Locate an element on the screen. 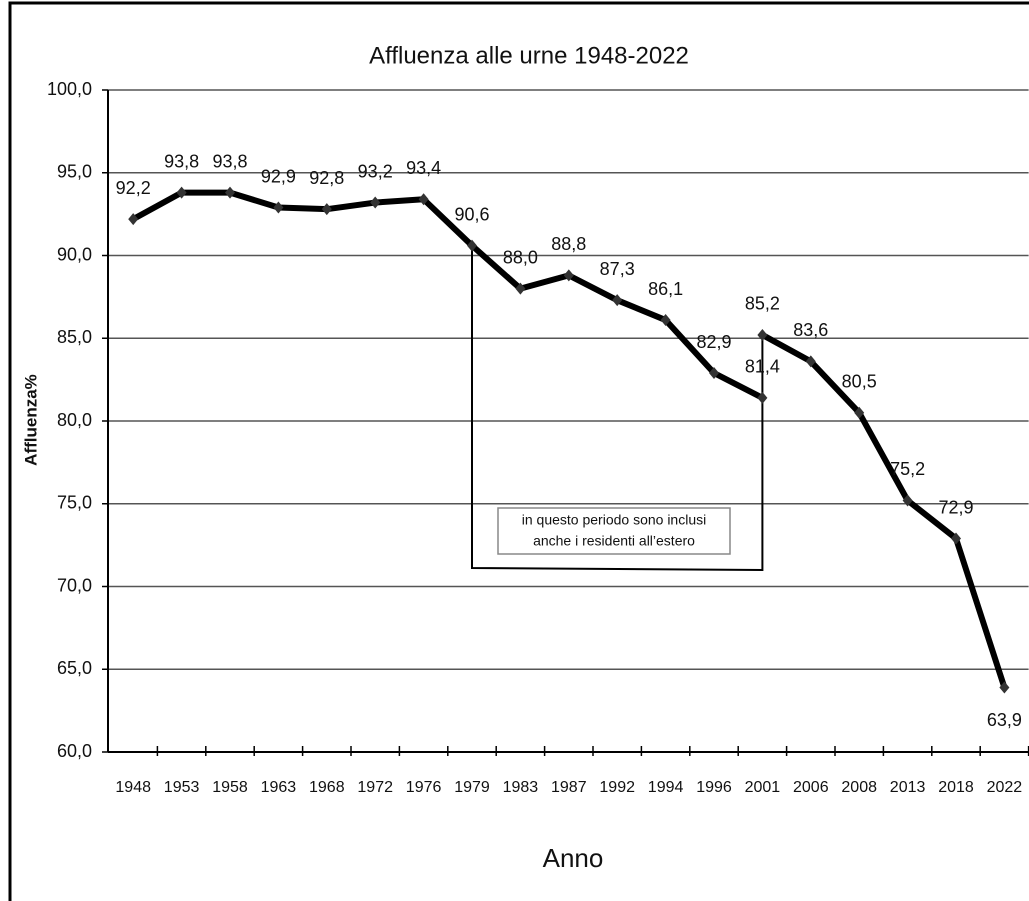  y-axis-title: Affluenza% is located at coordinates (30, 420).